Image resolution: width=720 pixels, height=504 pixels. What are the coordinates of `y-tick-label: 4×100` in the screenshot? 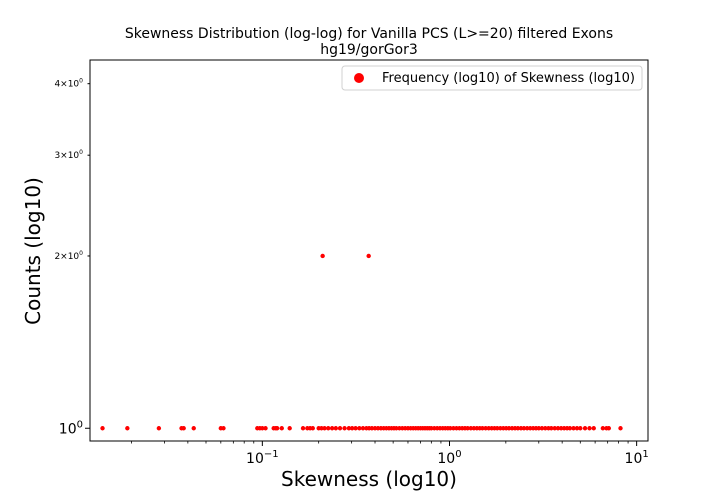 It's located at (68, 84).